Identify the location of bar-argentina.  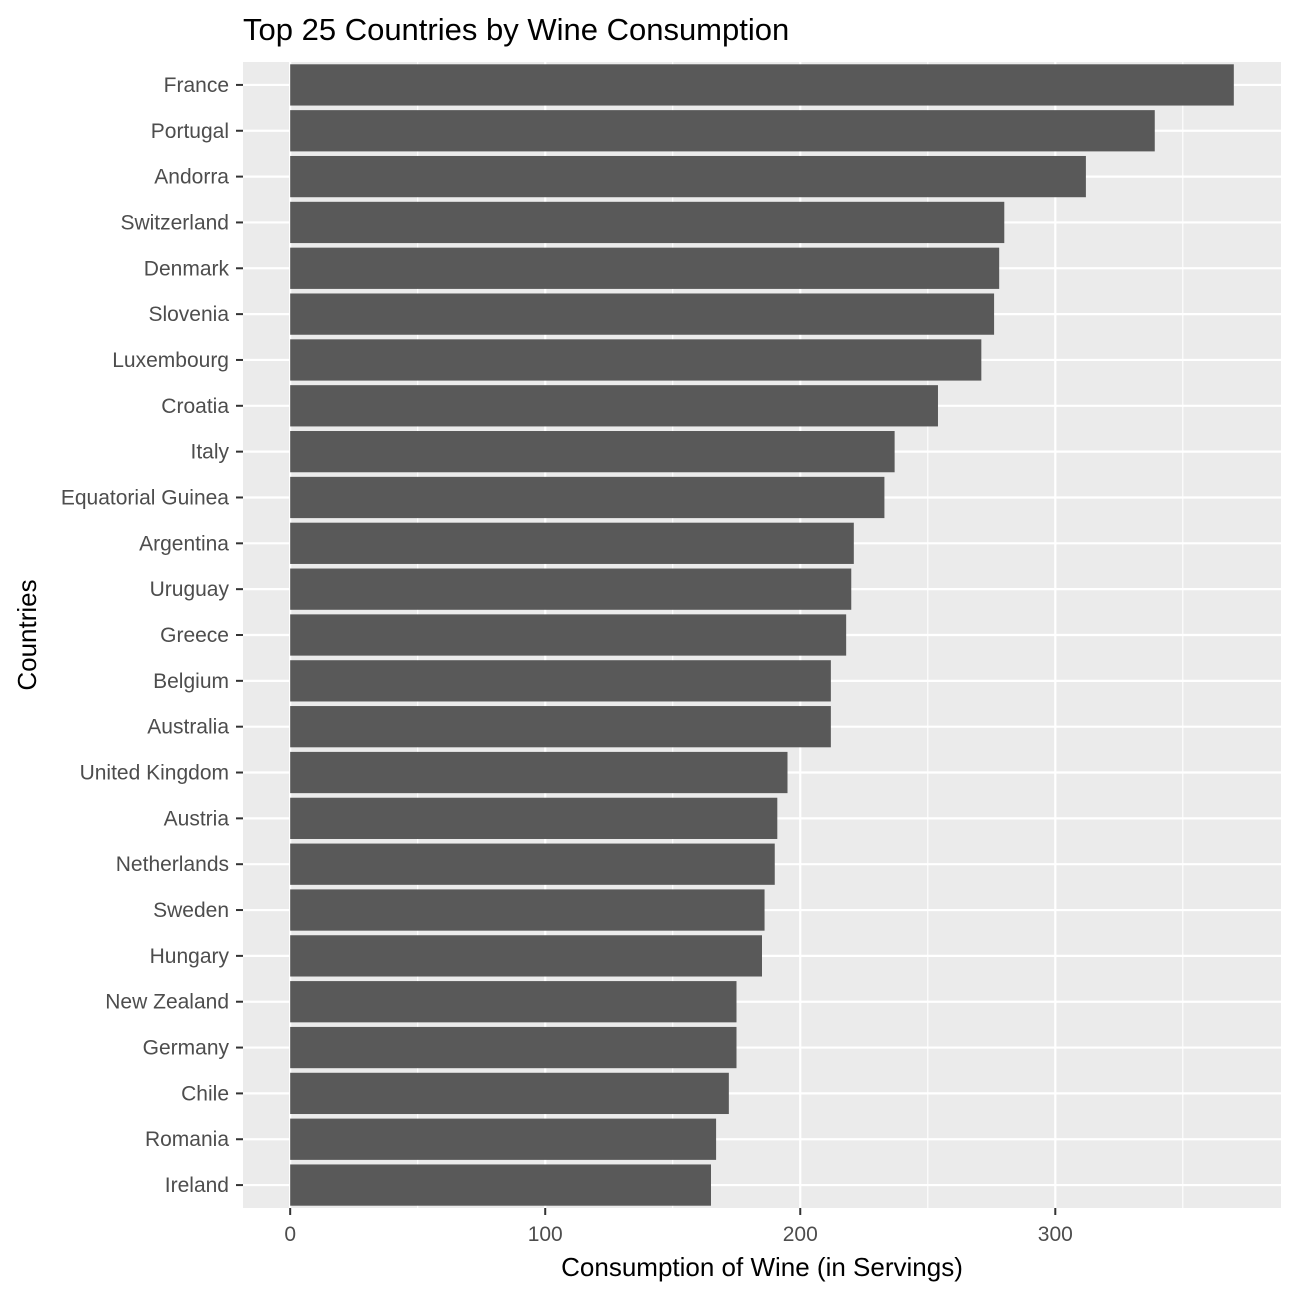
(572, 543).